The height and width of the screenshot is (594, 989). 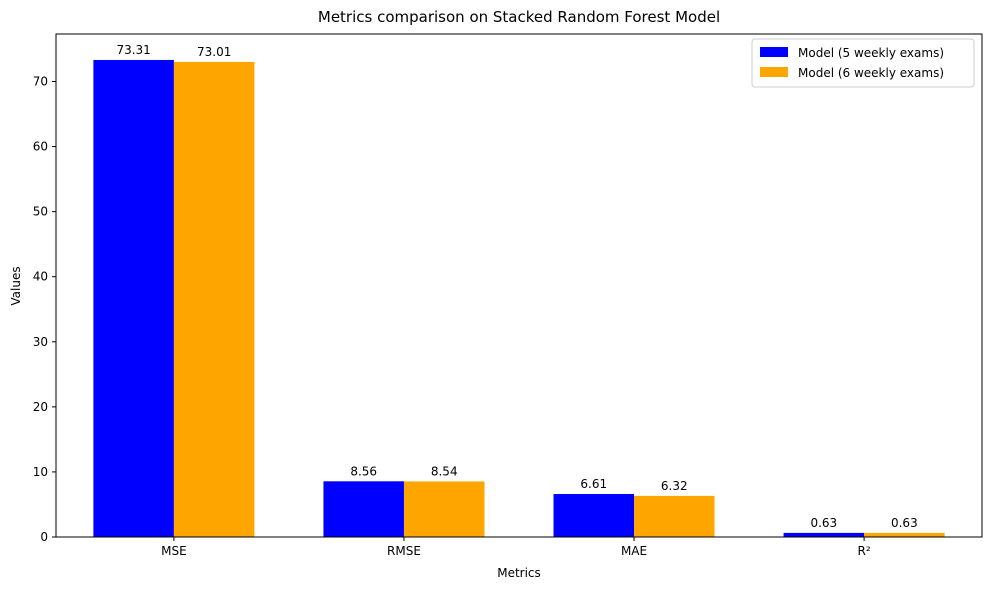 What do you see at coordinates (214, 52) in the screenshot?
I see `data-label: 73.01` at bounding box center [214, 52].